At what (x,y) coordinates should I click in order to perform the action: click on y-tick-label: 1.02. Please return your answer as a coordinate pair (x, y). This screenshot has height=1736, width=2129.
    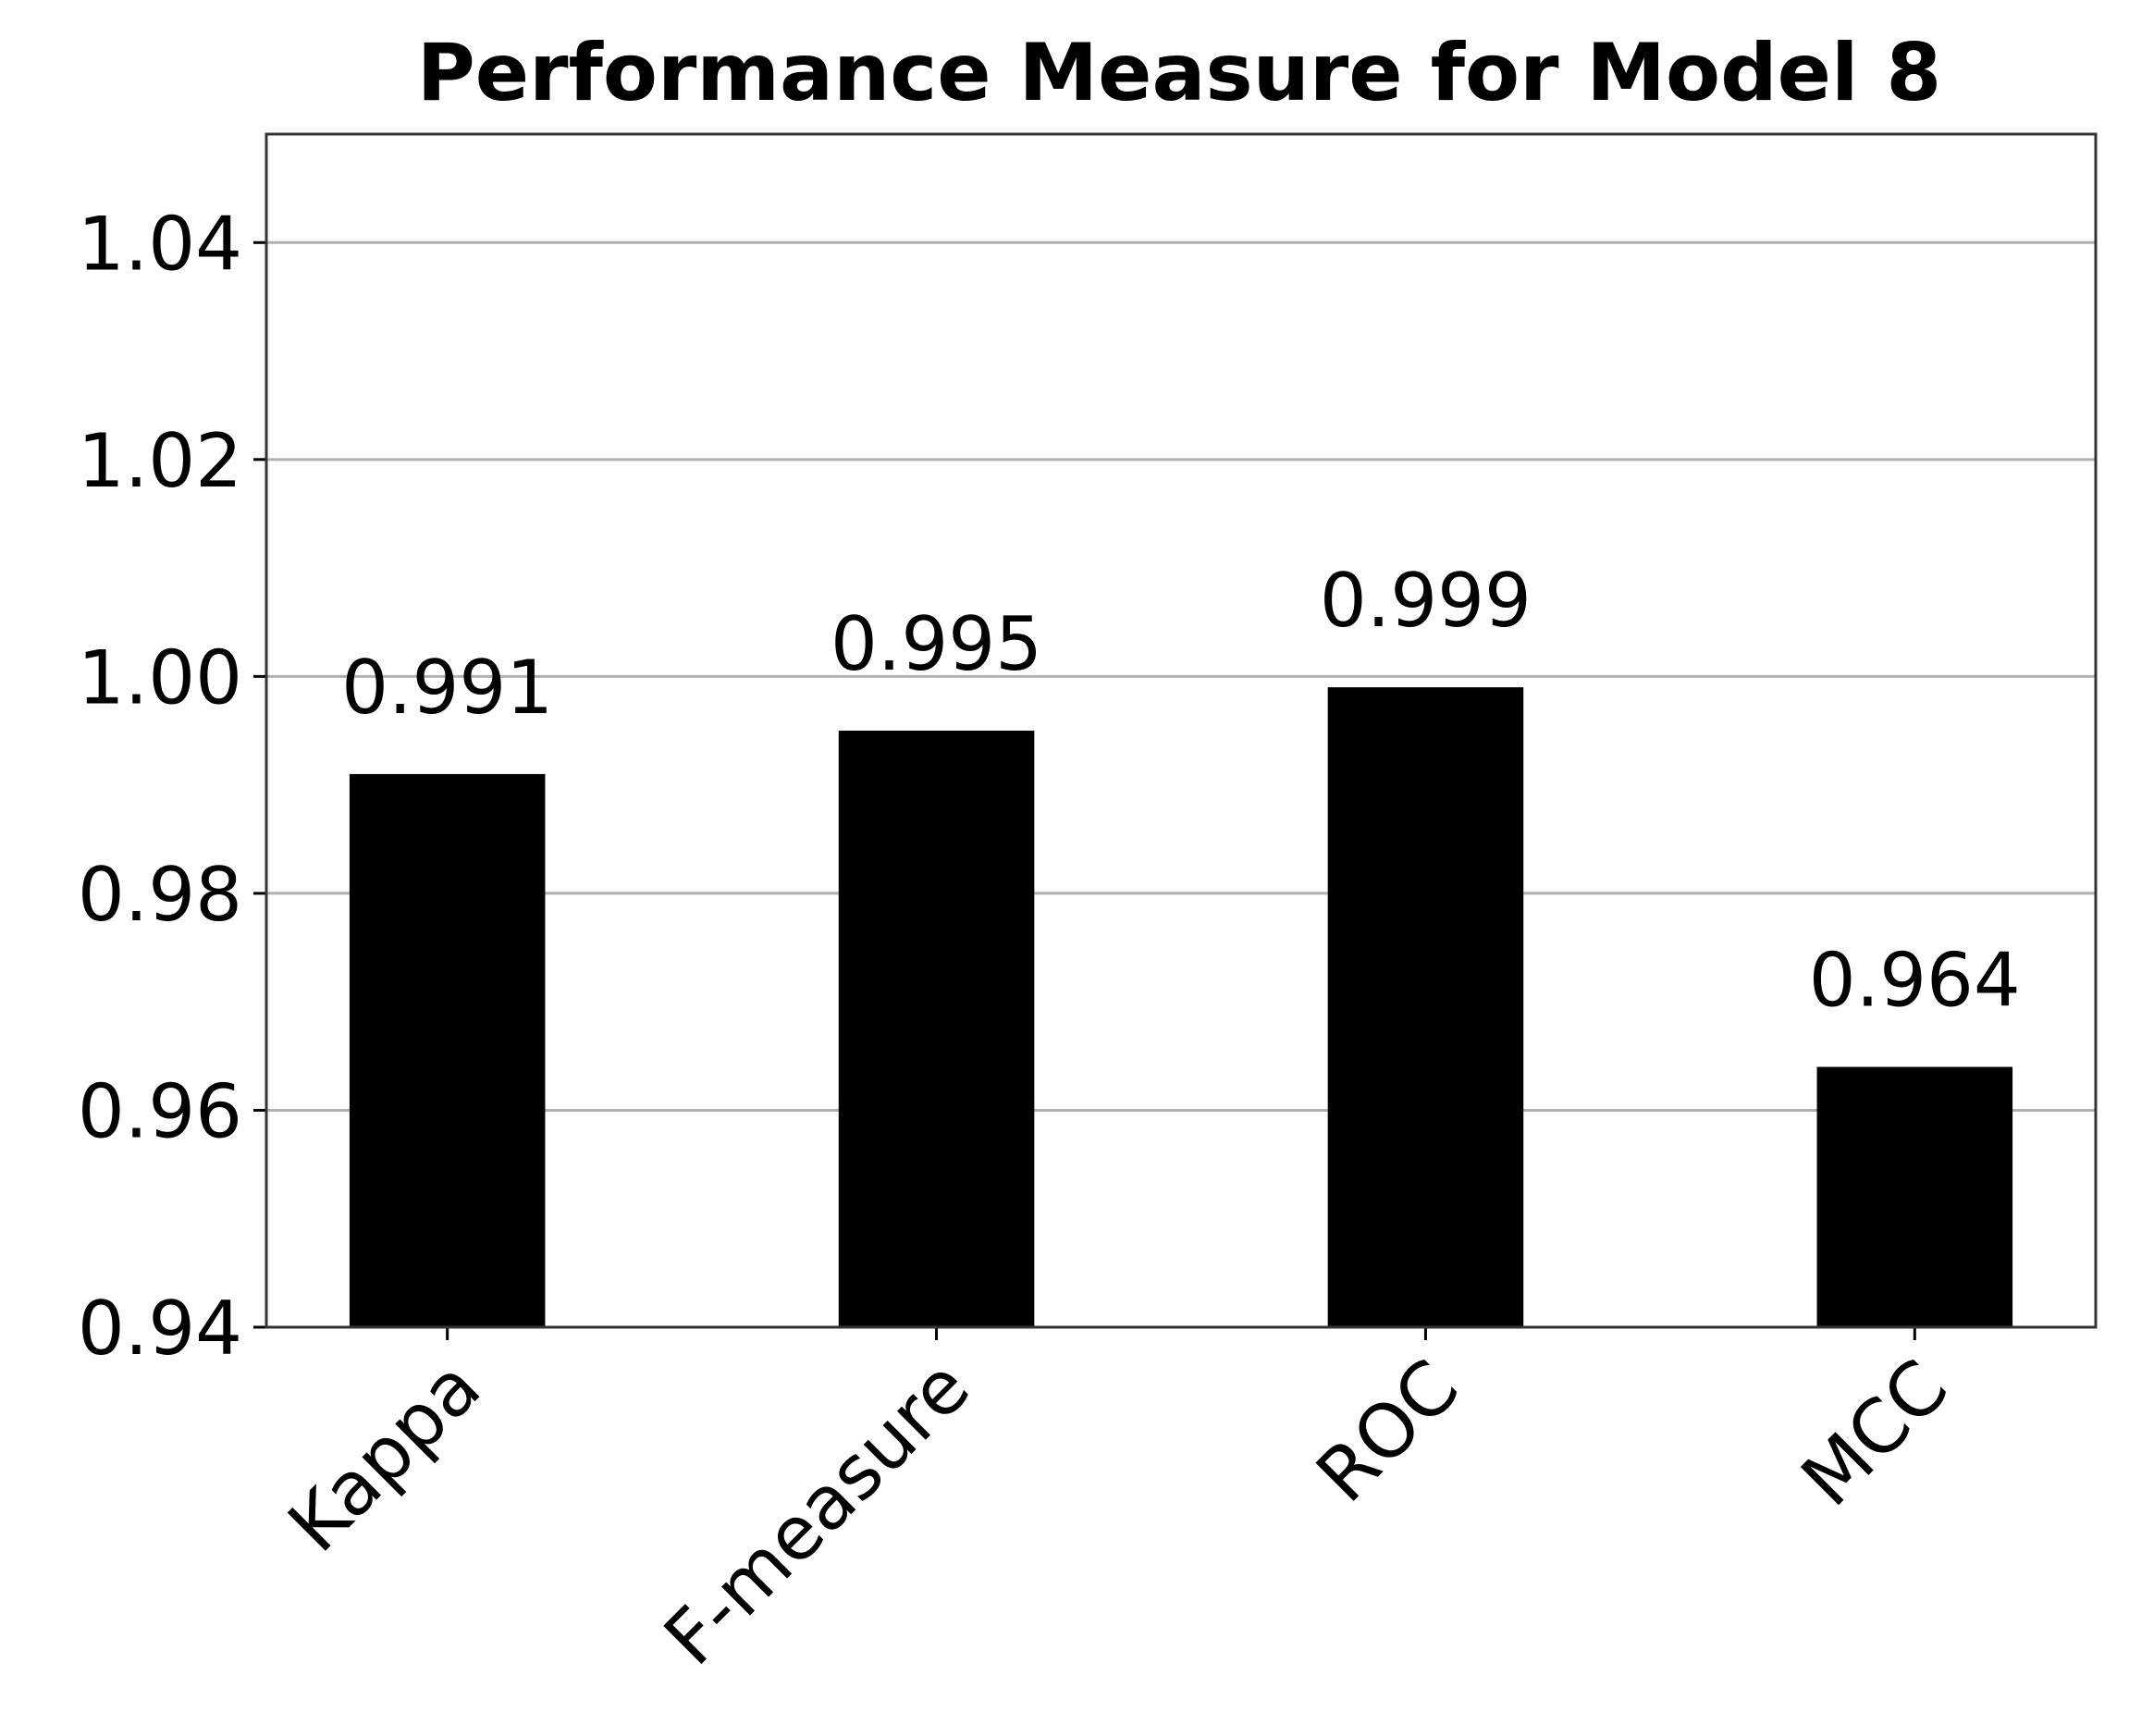
    Looking at the image, I should click on (160, 461).